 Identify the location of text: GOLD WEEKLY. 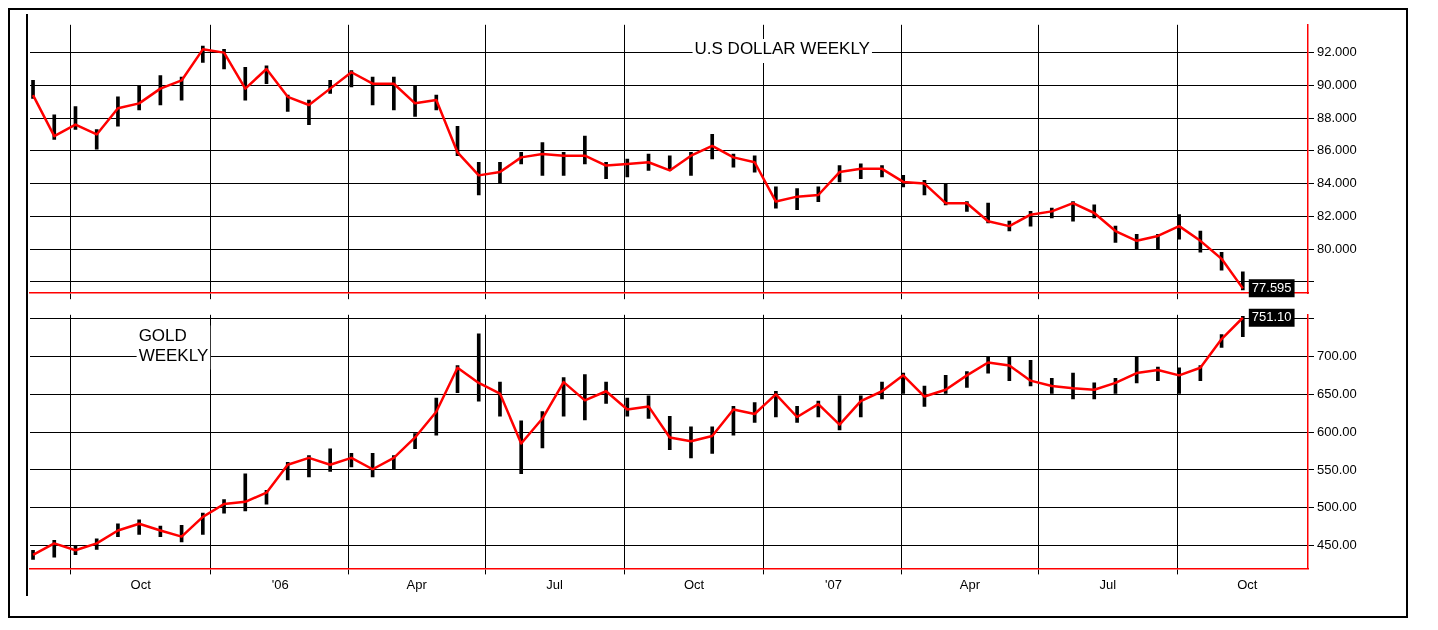
(173, 345).